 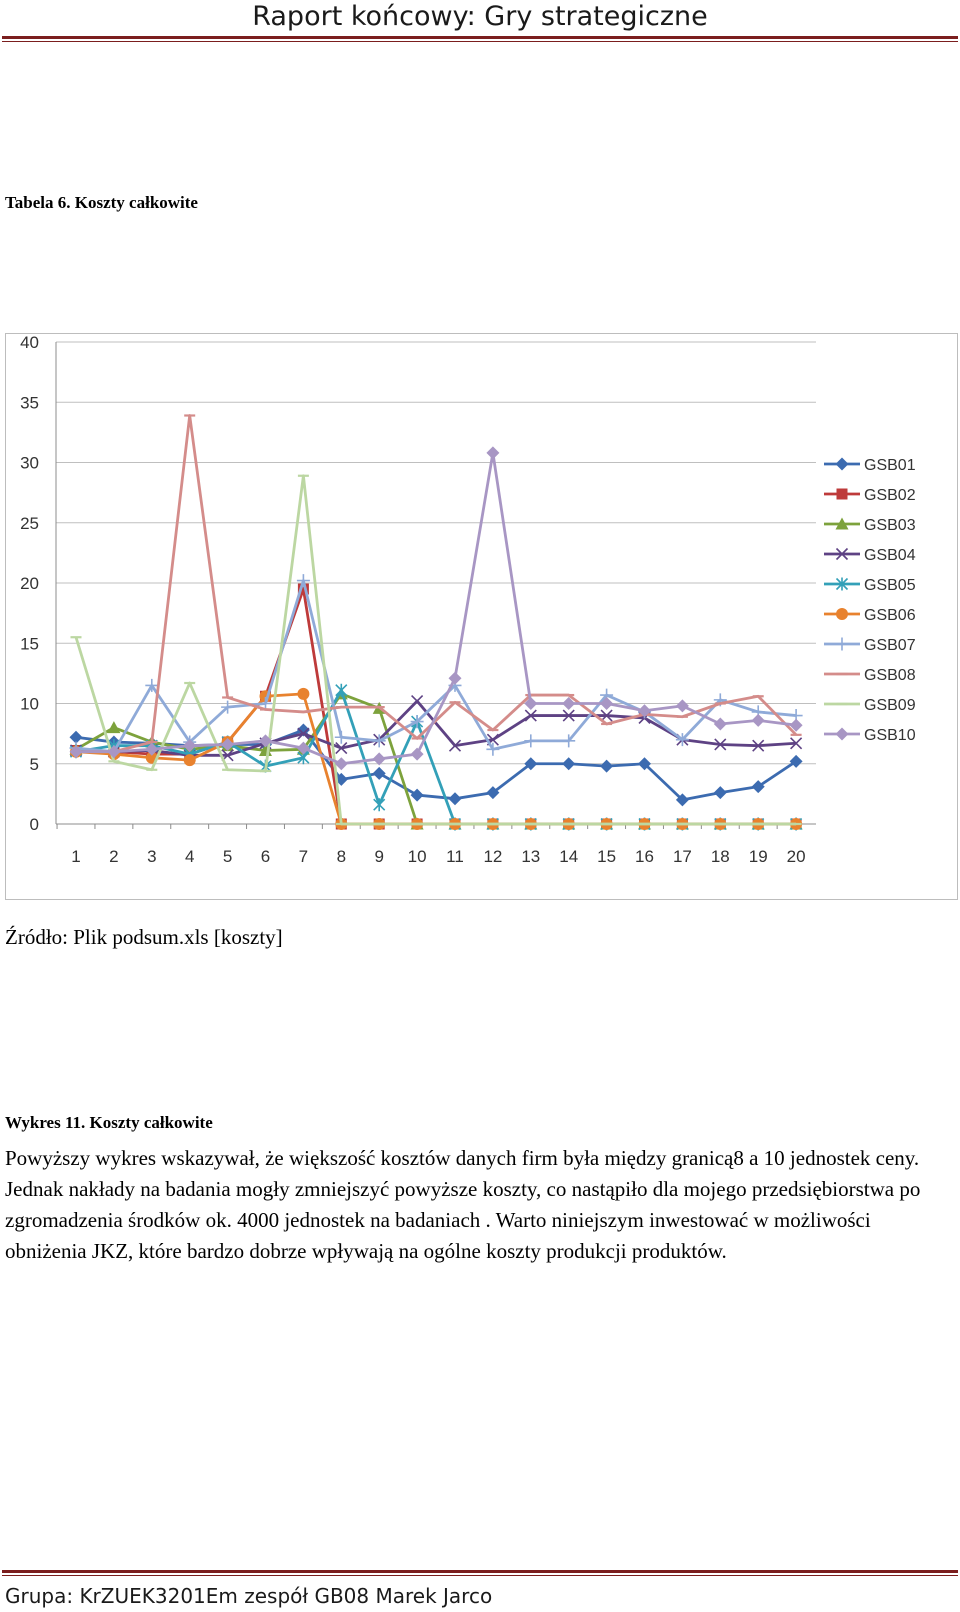 What do you see at coordinates (341, 856) in the screenshot?
I see `x-tick-label: 8` at bounding box center [341, 856].